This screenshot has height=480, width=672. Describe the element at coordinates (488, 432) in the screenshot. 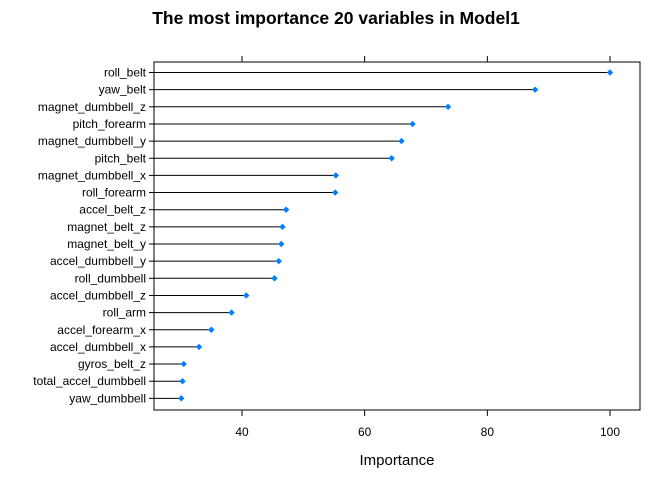

I see `x-tick-label: 80` at that location.